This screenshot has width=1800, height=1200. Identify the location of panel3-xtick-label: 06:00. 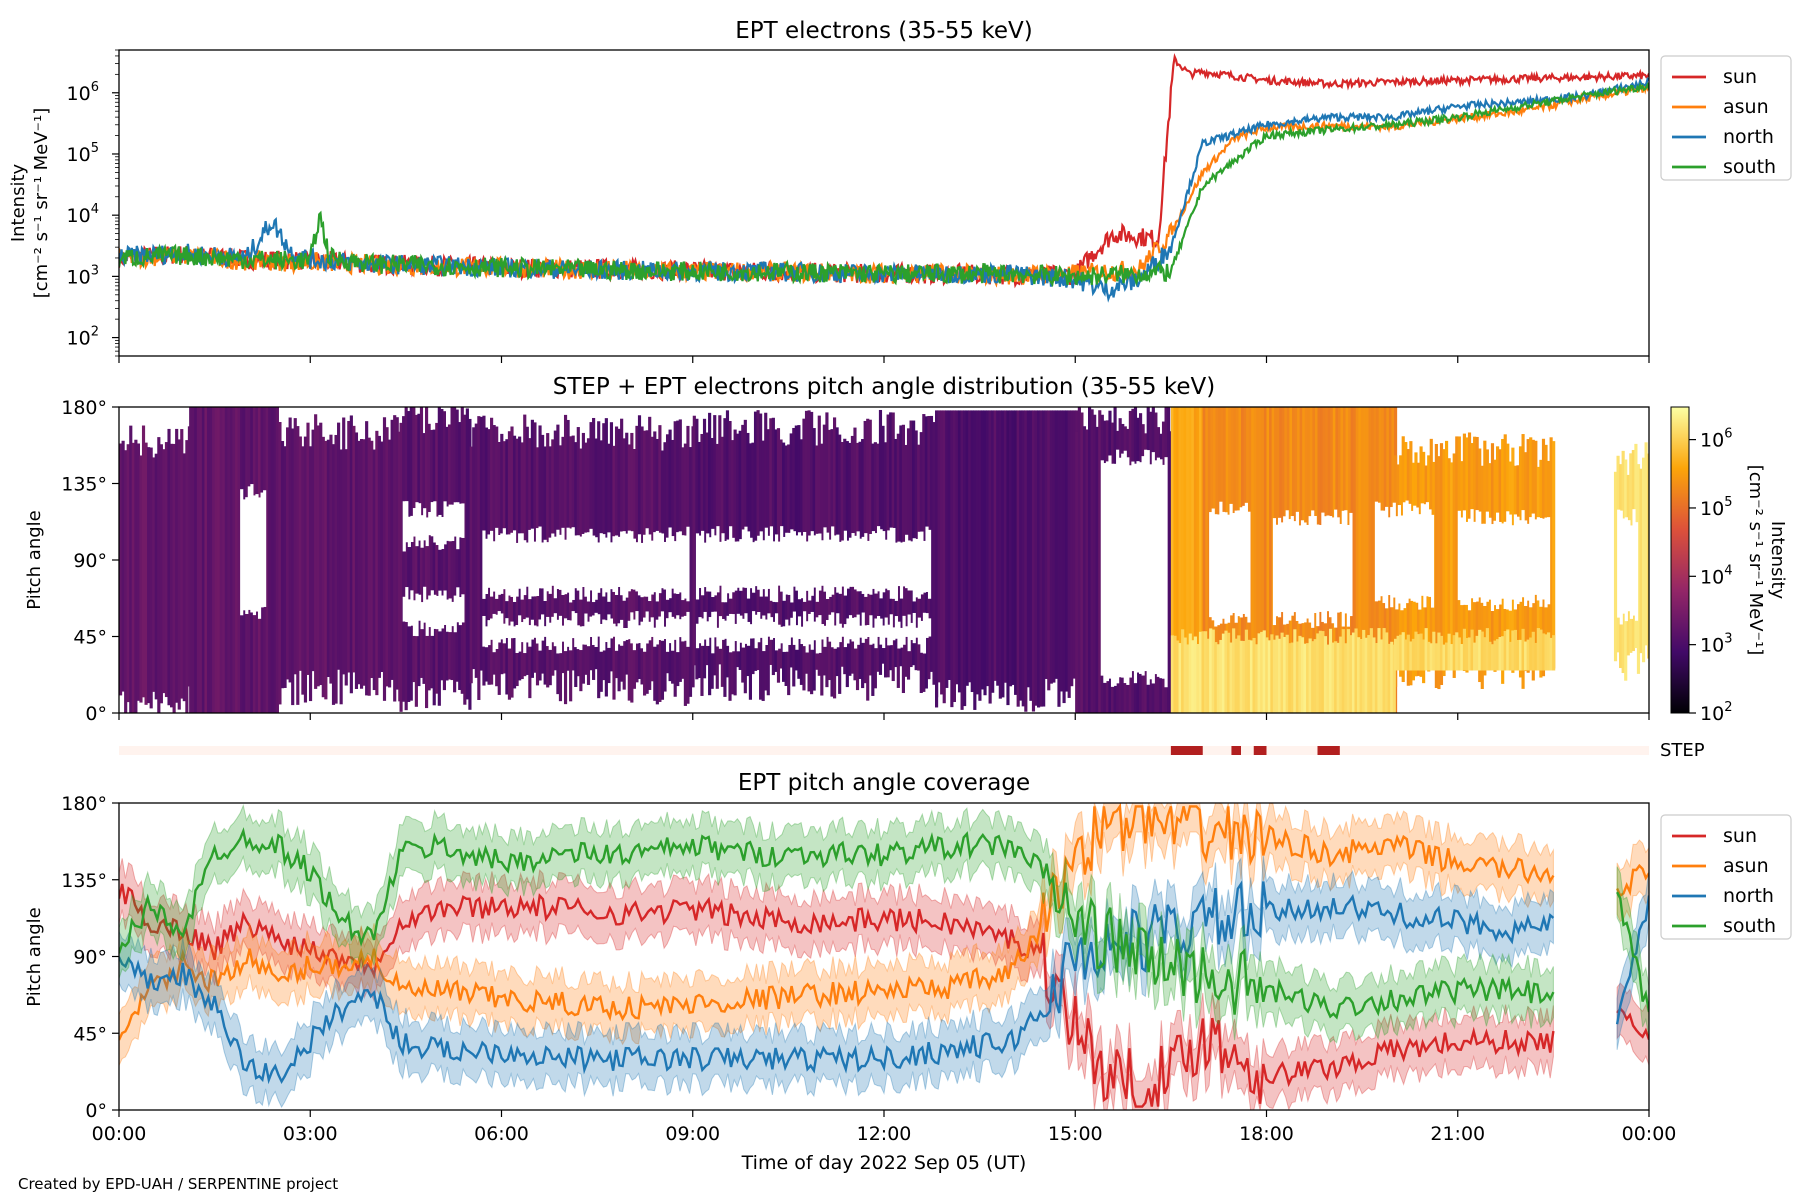
(501, 1134).